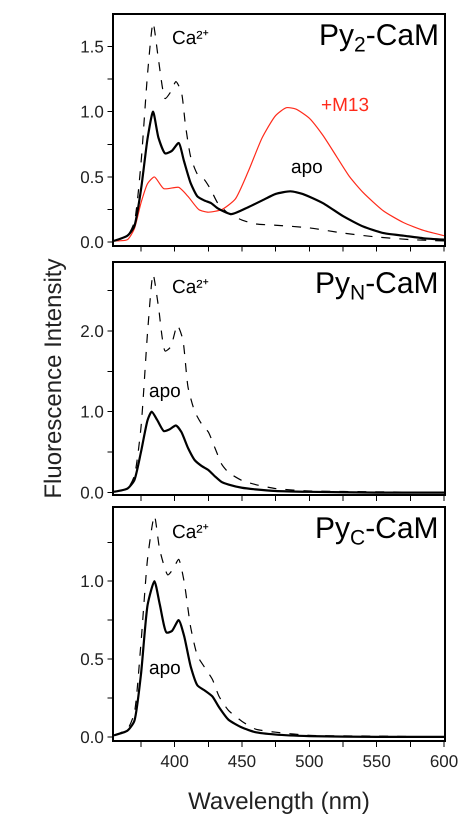 The image size is (470, 822). I want to click on y-axis-title: Fluorescence Intensity, so click(53, 378).